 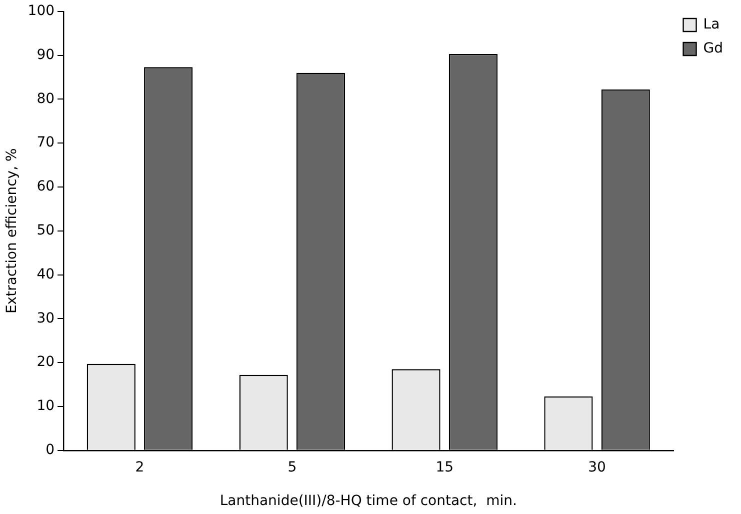 I want to click on x-tick-label: 30, so click(x=597, y=467).